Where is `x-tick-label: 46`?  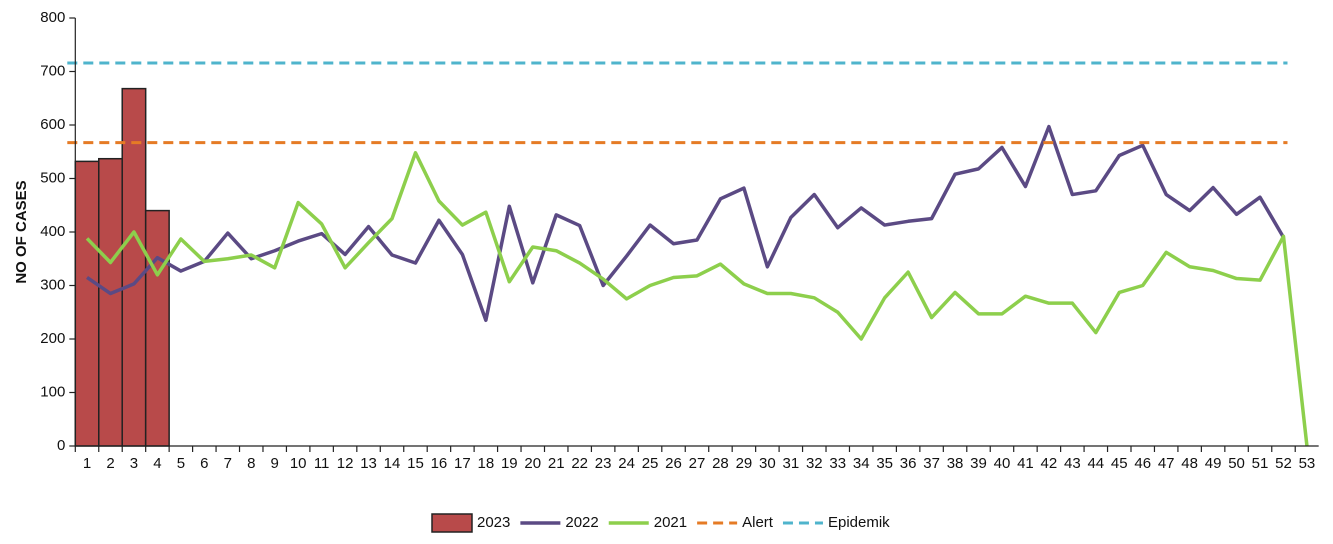 x-tick-label: 46 is located at coordinates (1142, 463).